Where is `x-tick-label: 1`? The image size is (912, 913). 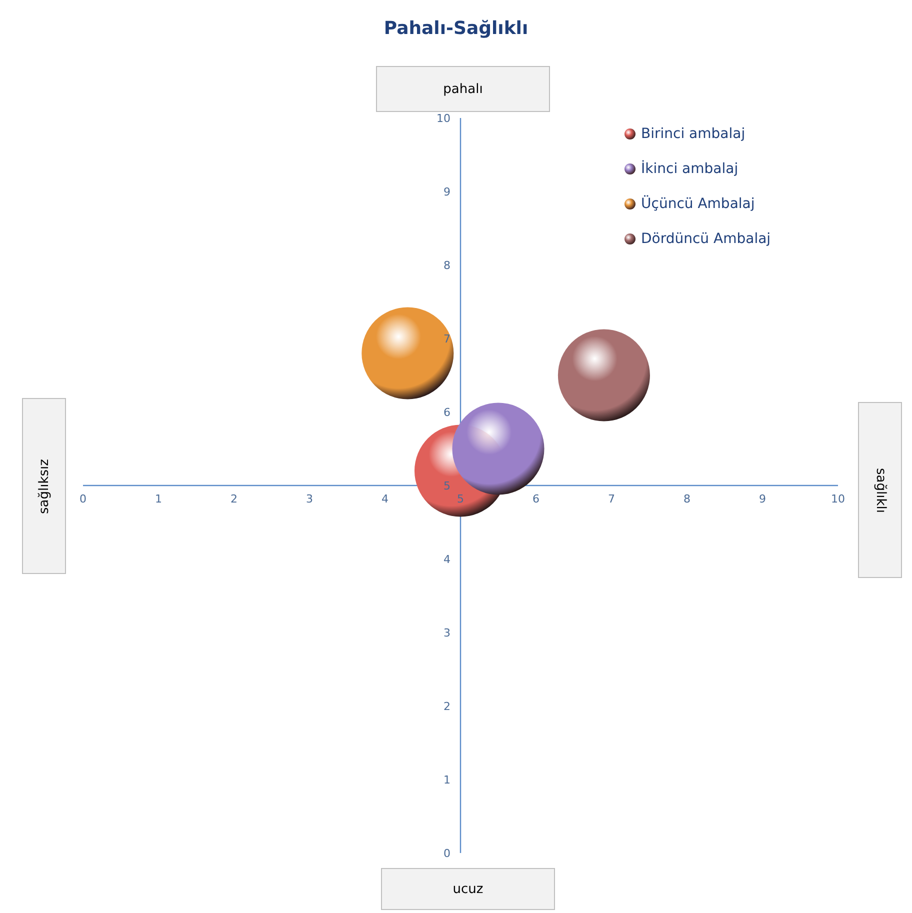 x-tick-label: 1 is located at coordinates (158, 499).